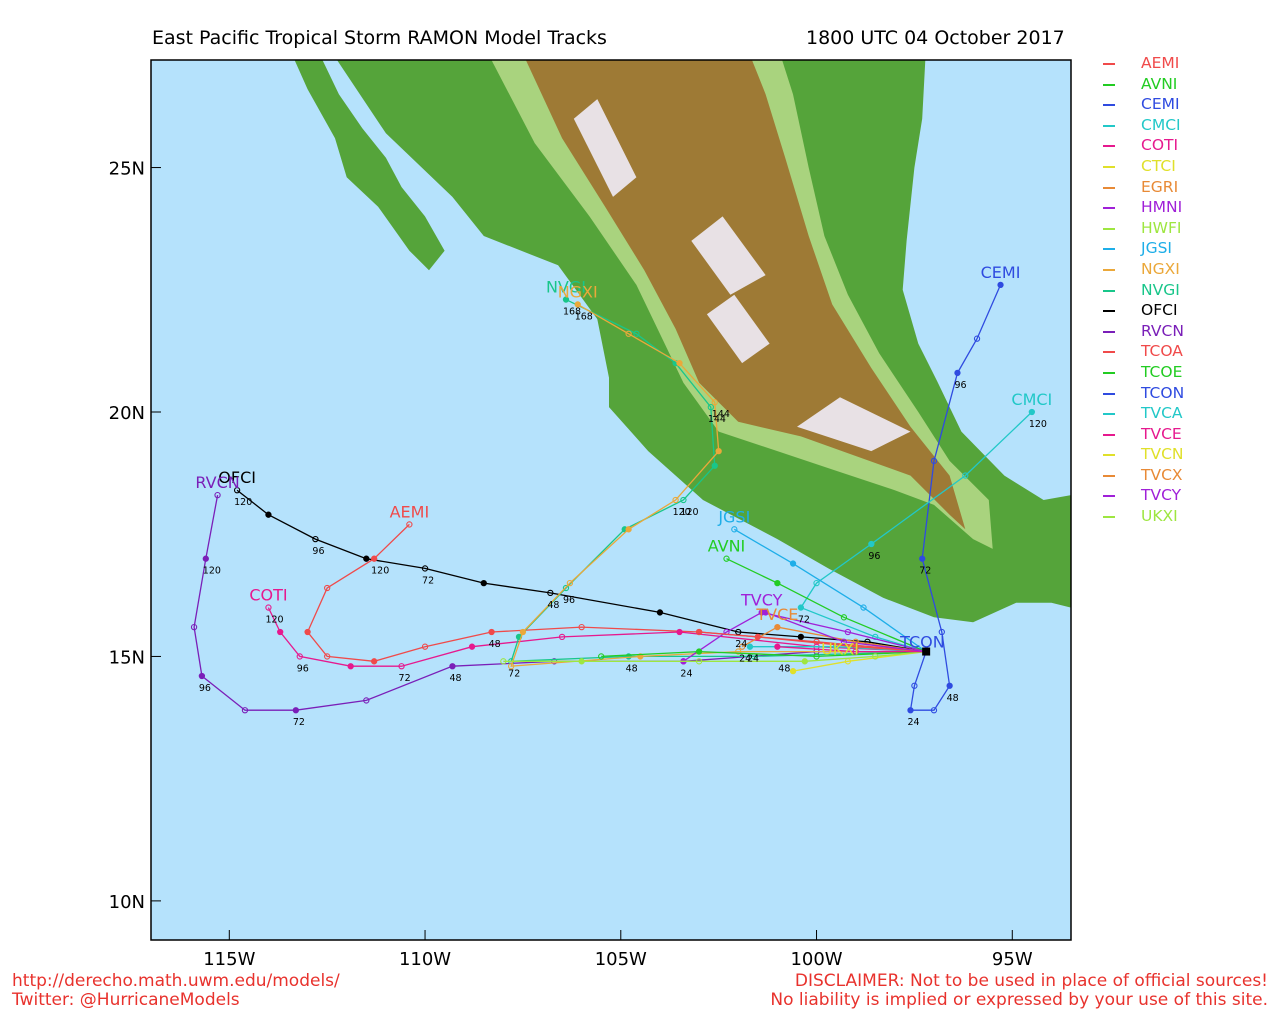 The image size is (1280, 1024). What do you see at coordinates (1160, 145) in the screenshot?
I see `legend-label: COTI` at bounding box center [1160, 145].